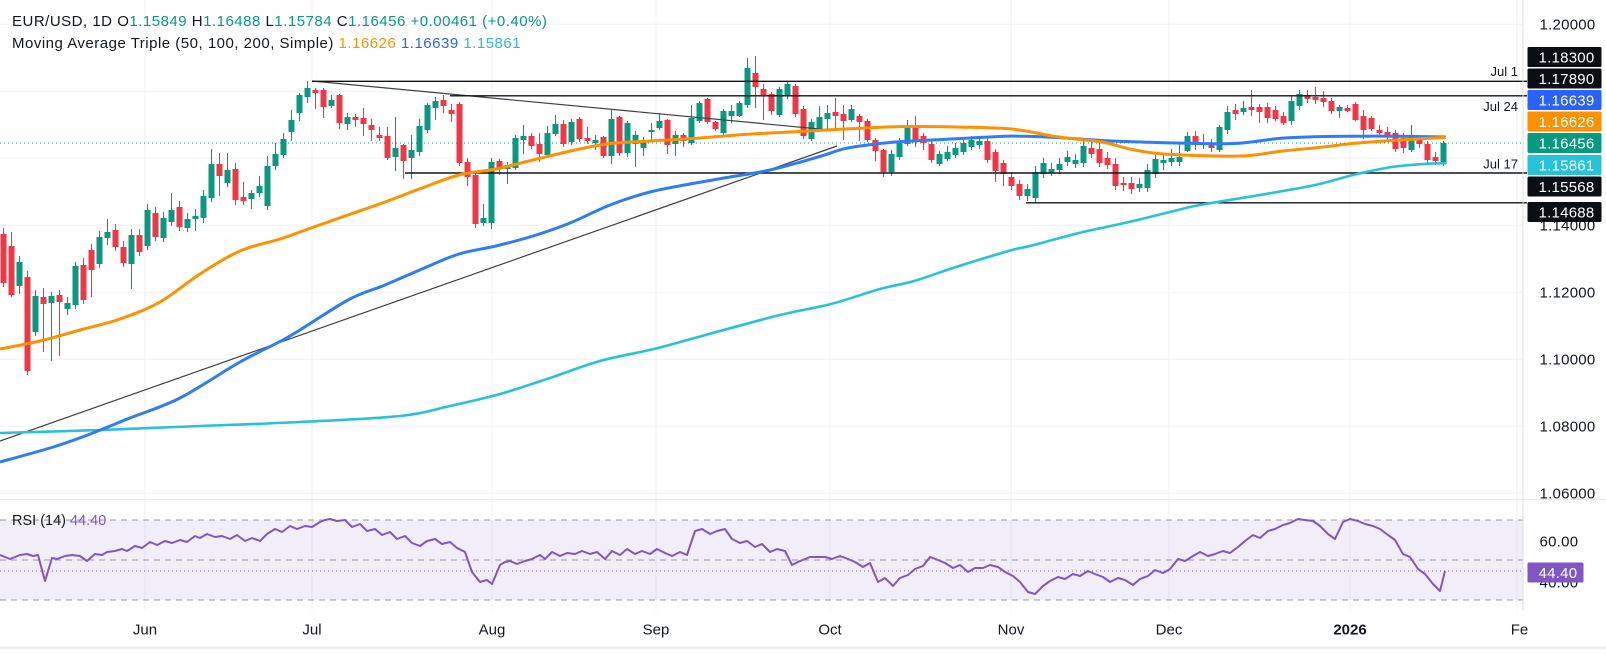  Describe the element at coordinates (1568, 25) in the screenshot. I see `svg-text: 1.20000` at that location.